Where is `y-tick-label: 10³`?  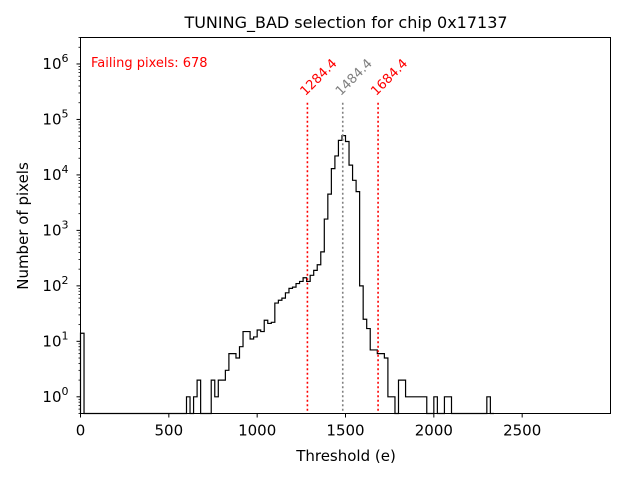
y-tick-label: 10³ is located at coordinates (55, 228).